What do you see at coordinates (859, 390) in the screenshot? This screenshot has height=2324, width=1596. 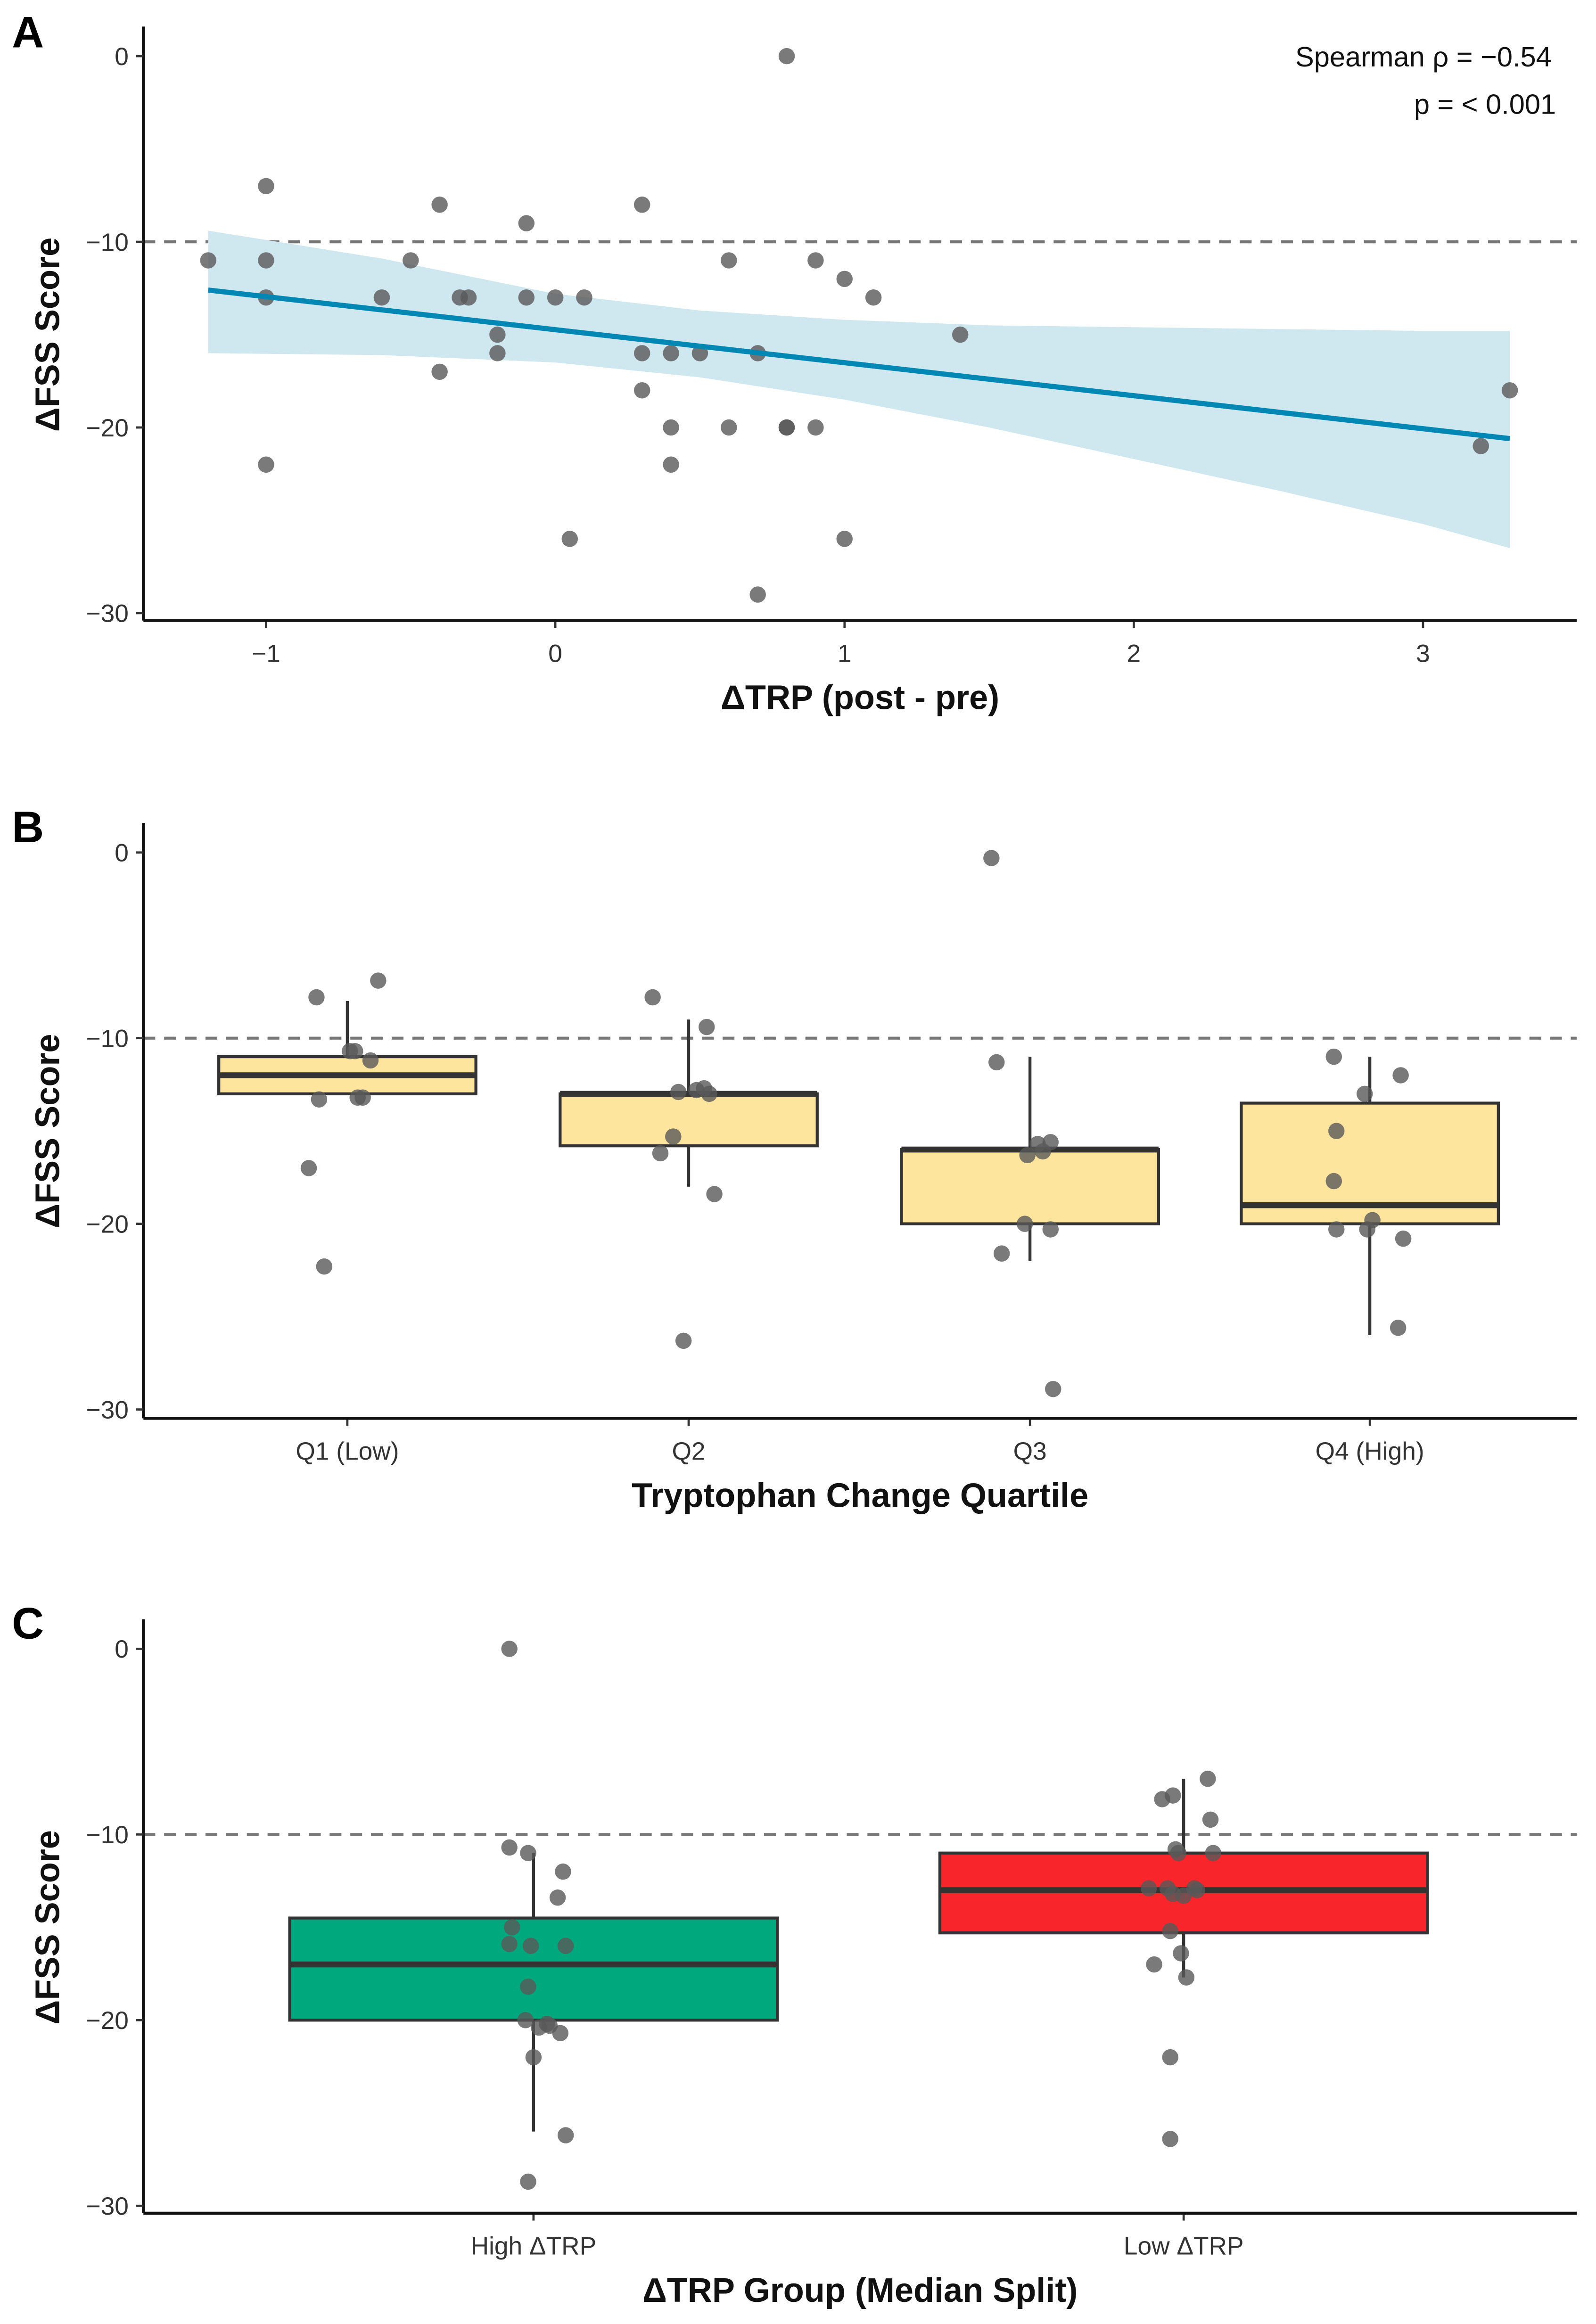 I see `confidence-band` at bounding box center [859, 390].